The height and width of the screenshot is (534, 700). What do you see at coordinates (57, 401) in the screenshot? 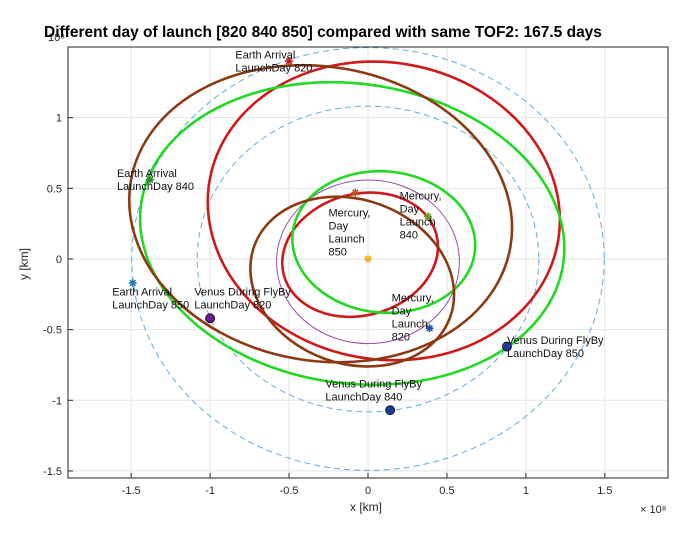
I see `y-tick-label: -1` at bounding box center [57, 401].